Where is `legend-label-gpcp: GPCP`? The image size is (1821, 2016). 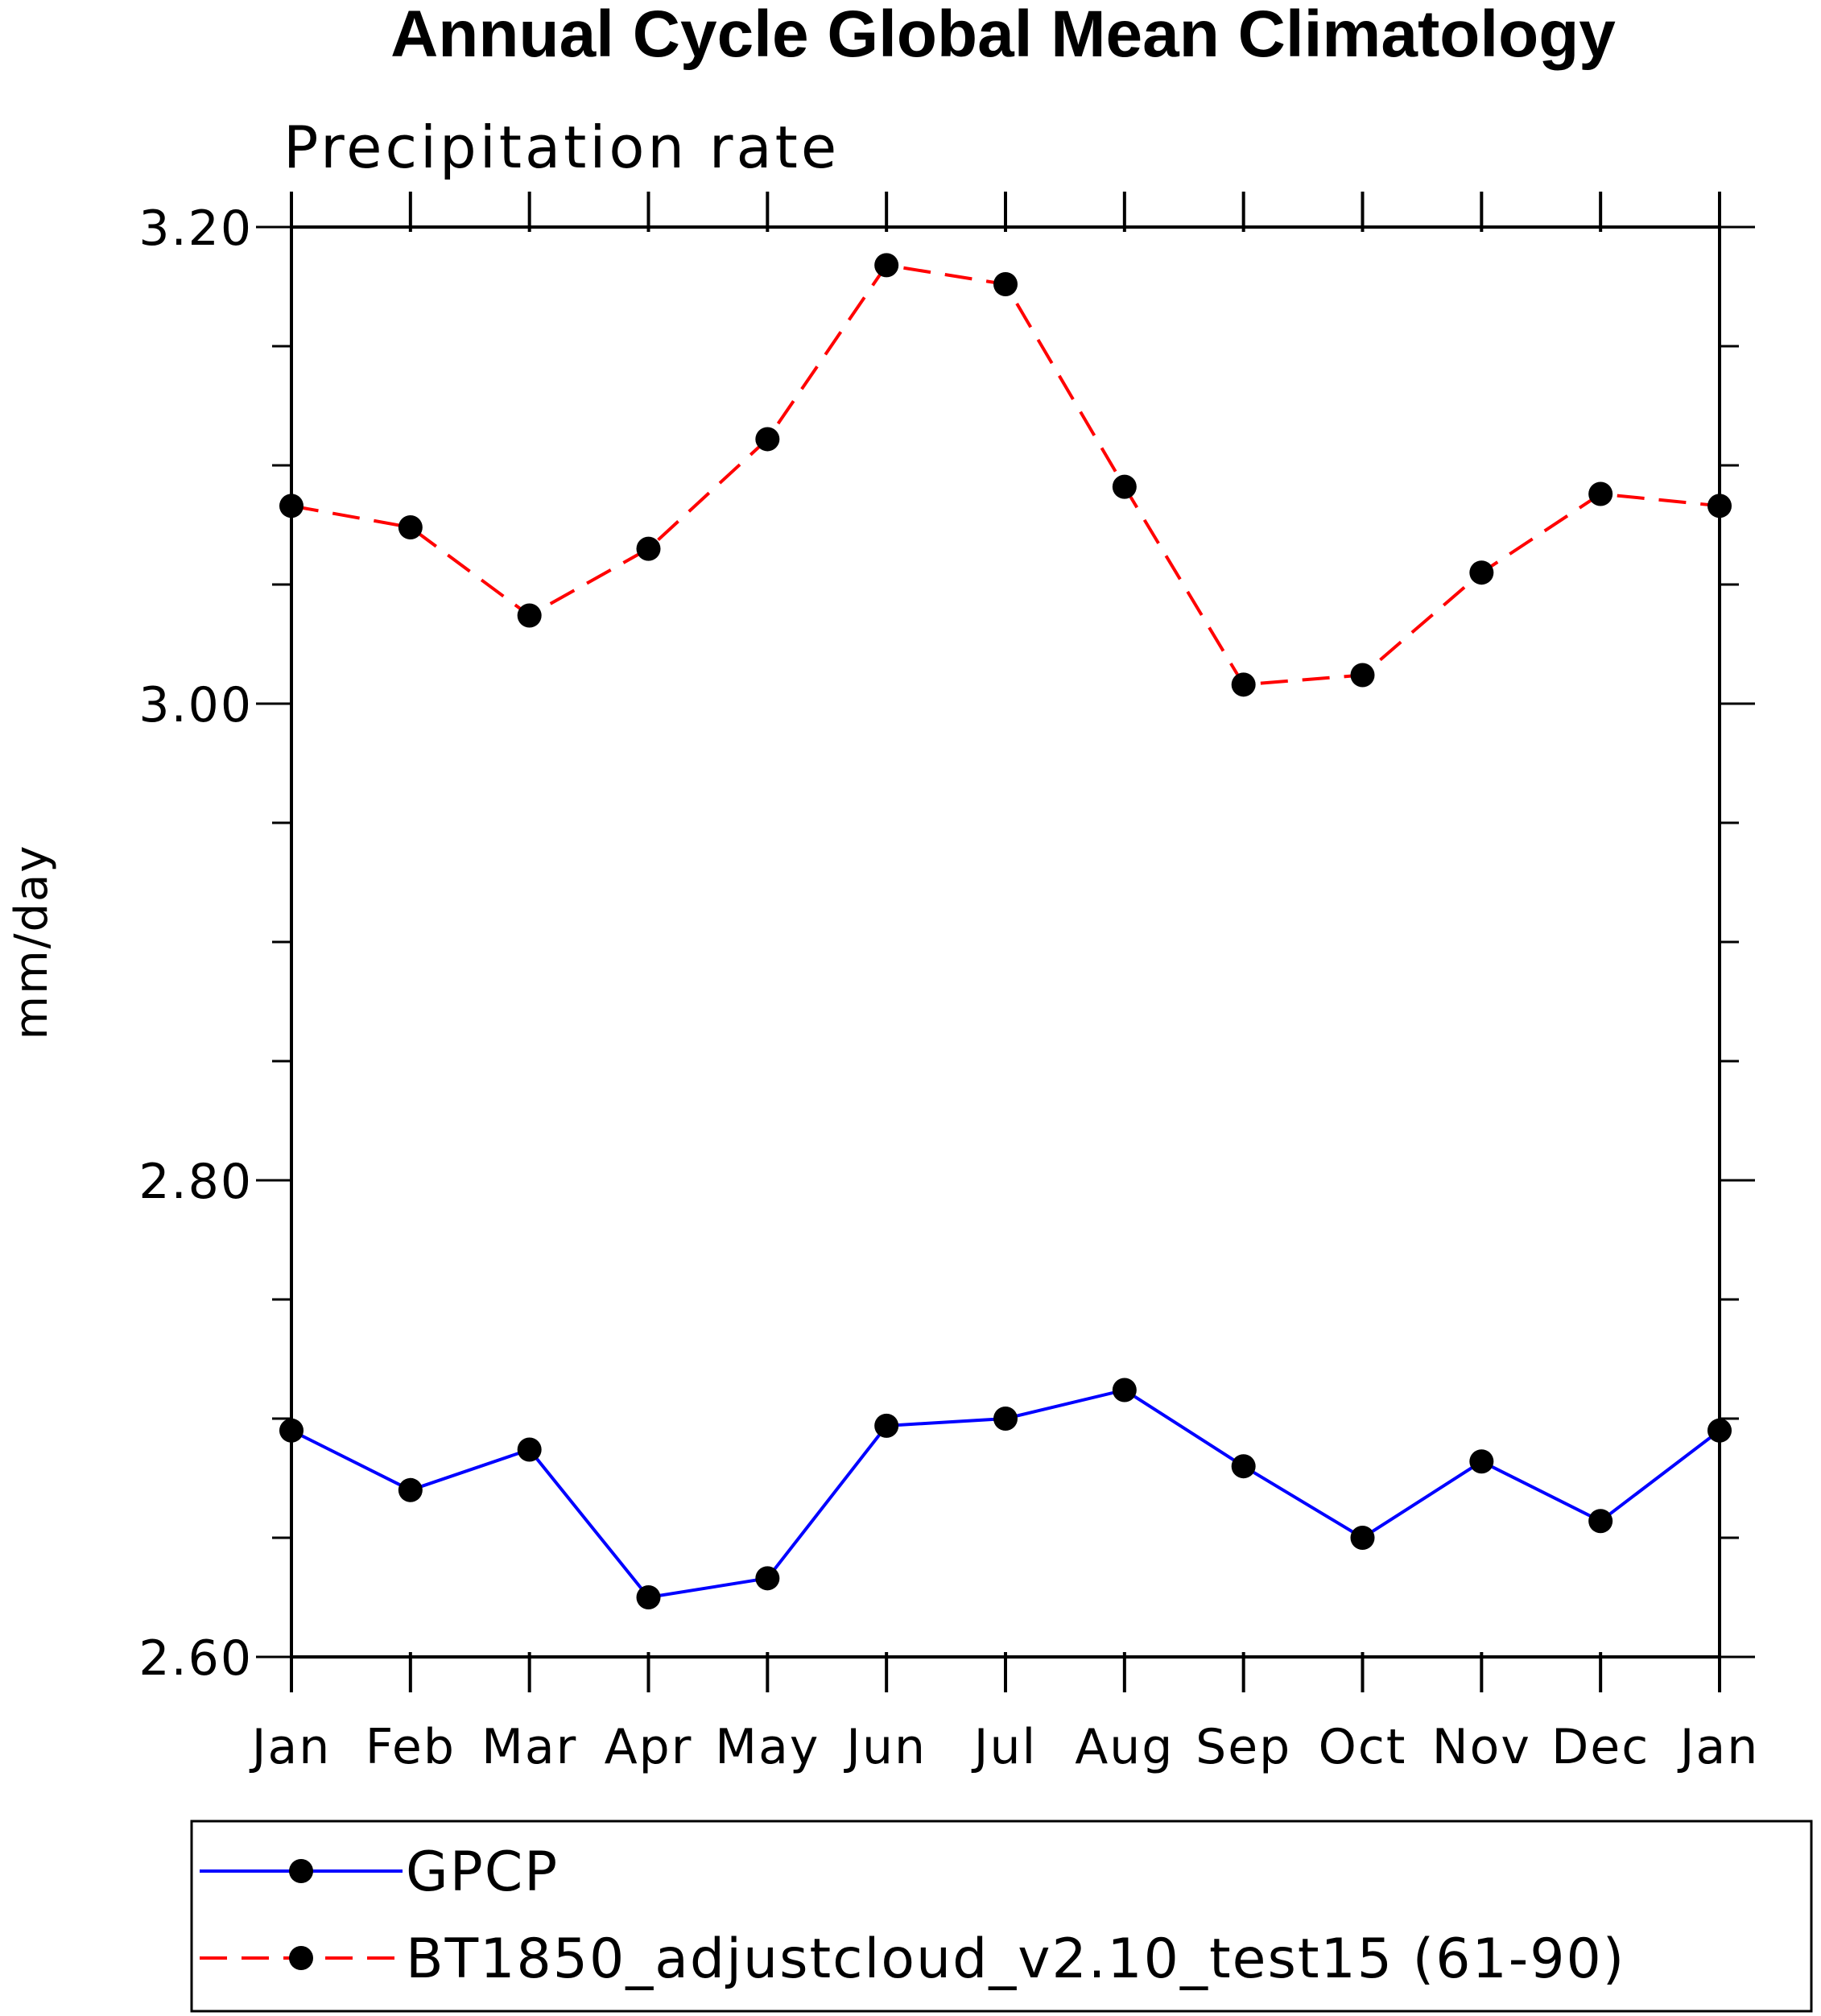 legend-label-gpcp: GPCP is located at coordinates (482, 1872).